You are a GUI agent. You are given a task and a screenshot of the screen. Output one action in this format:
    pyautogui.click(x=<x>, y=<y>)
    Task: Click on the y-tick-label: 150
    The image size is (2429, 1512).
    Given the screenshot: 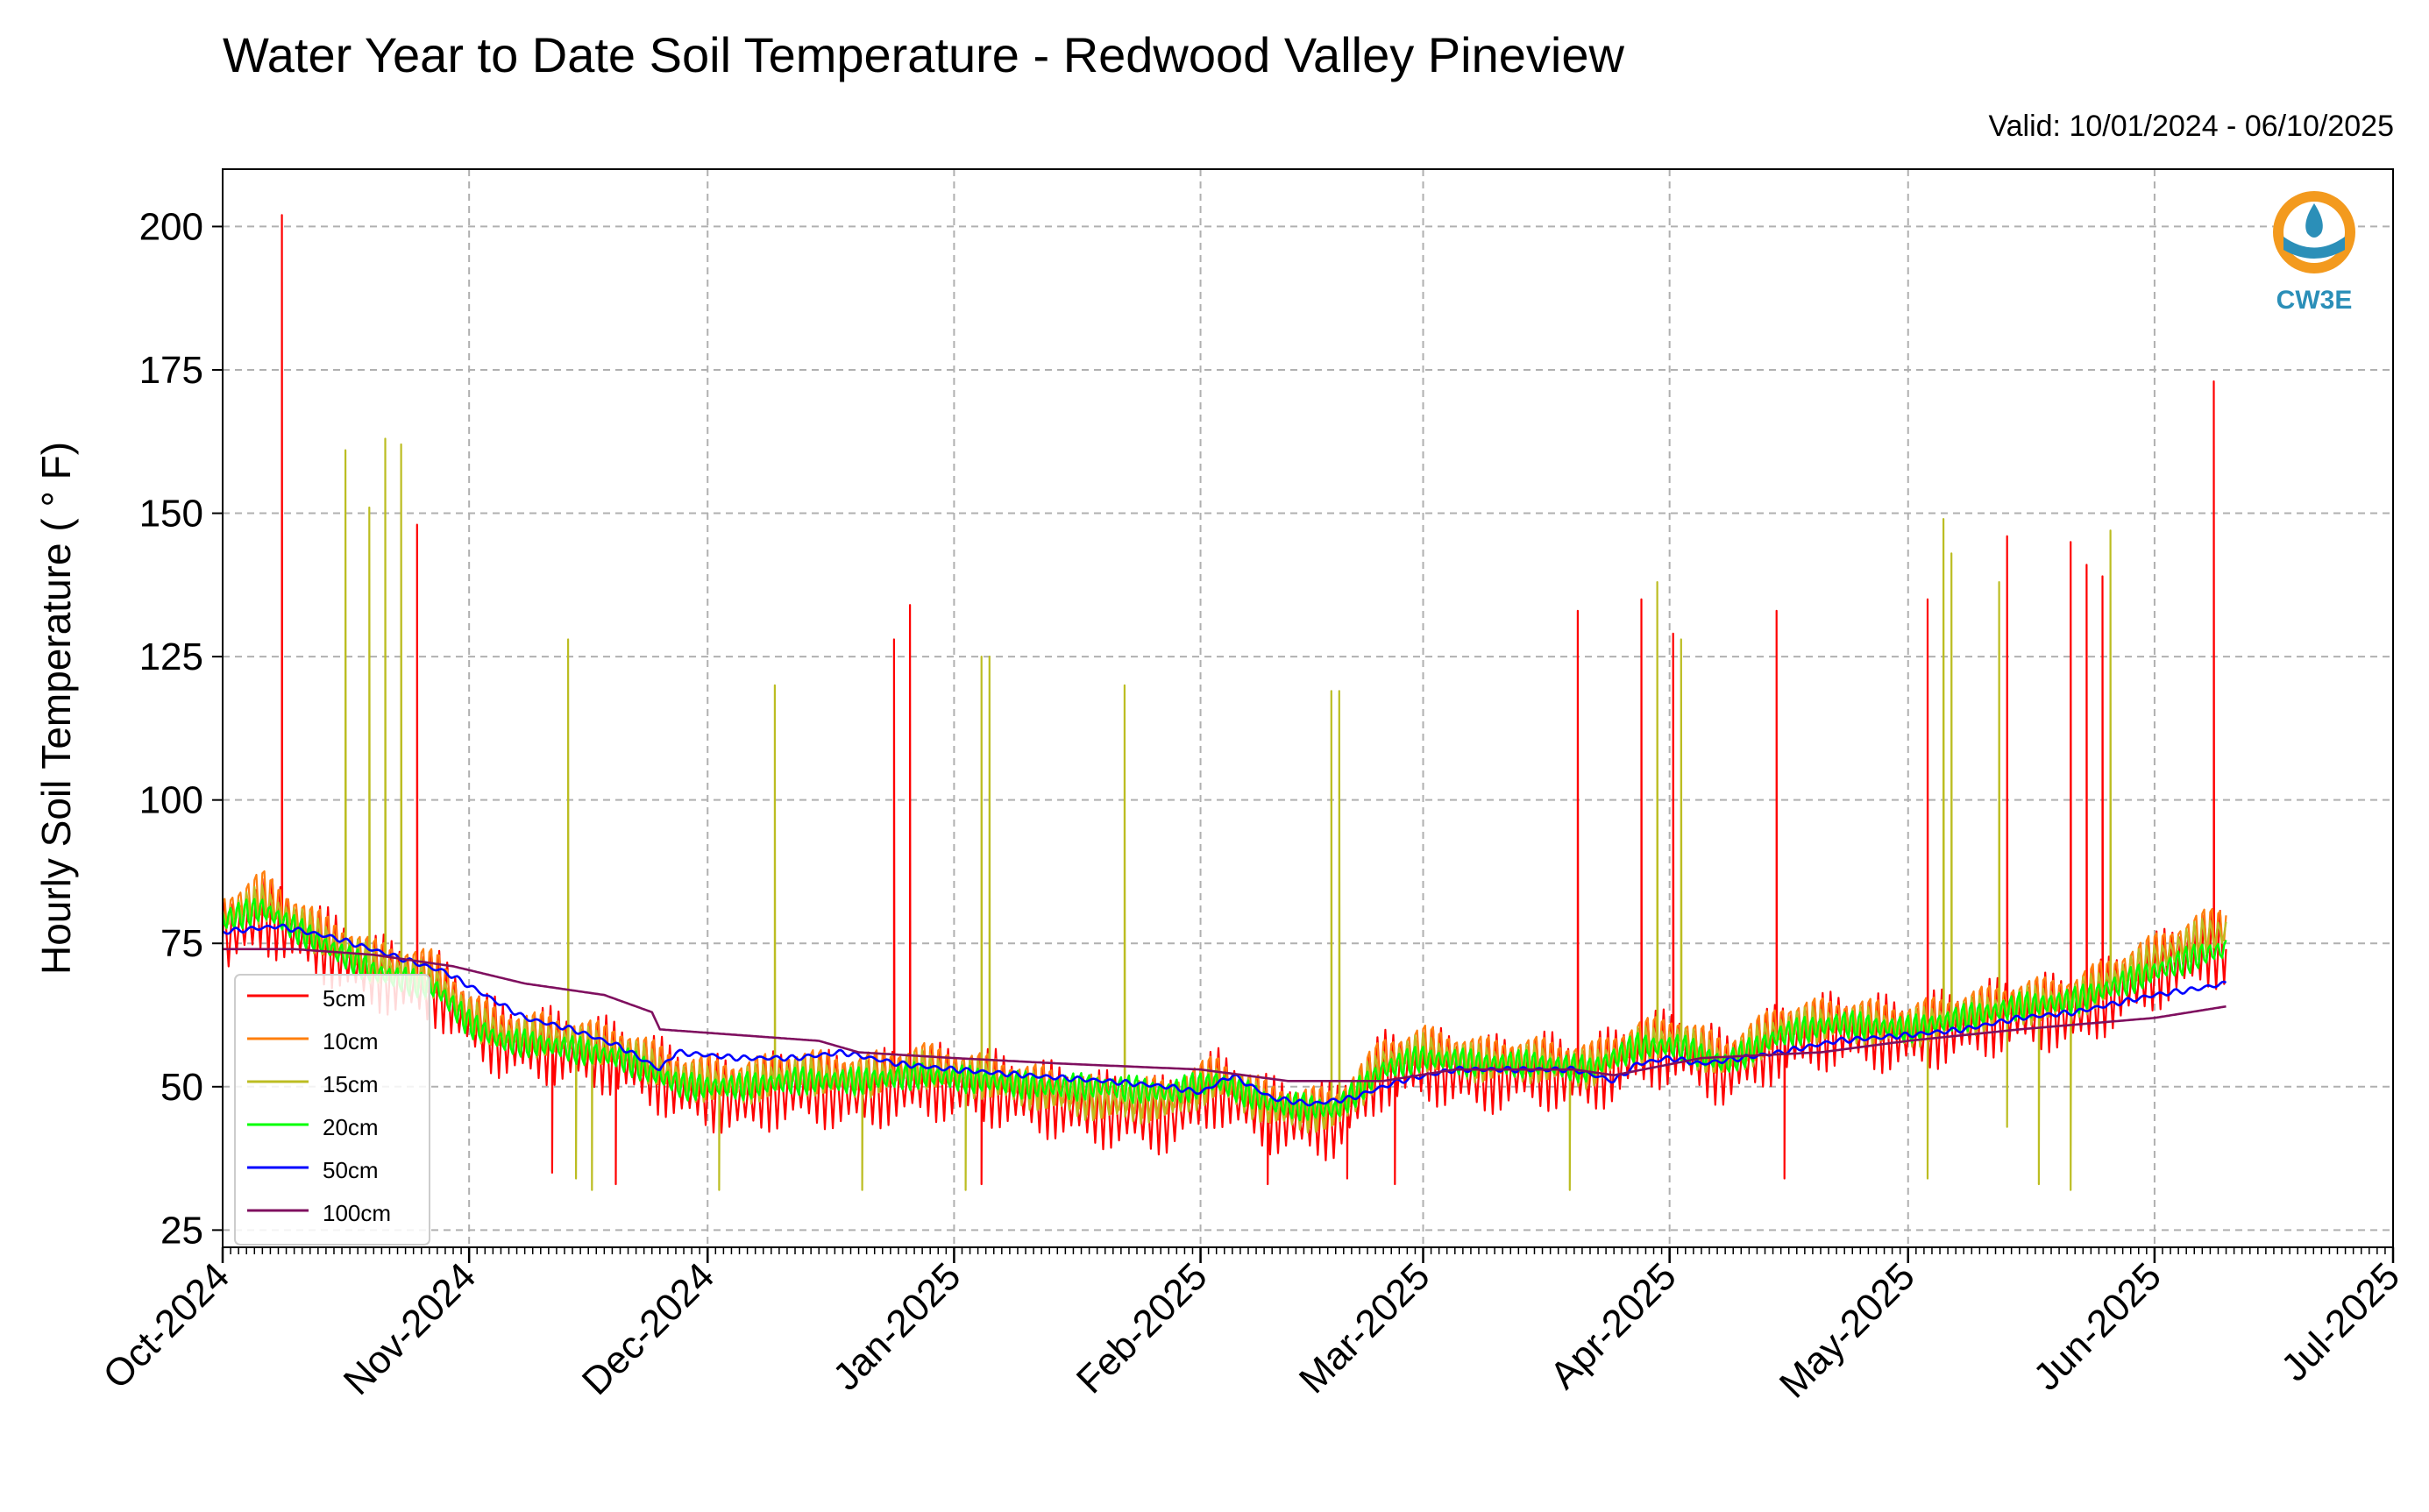 What is the action you would take?
    pyautogui.click(x=171, y=514)
    